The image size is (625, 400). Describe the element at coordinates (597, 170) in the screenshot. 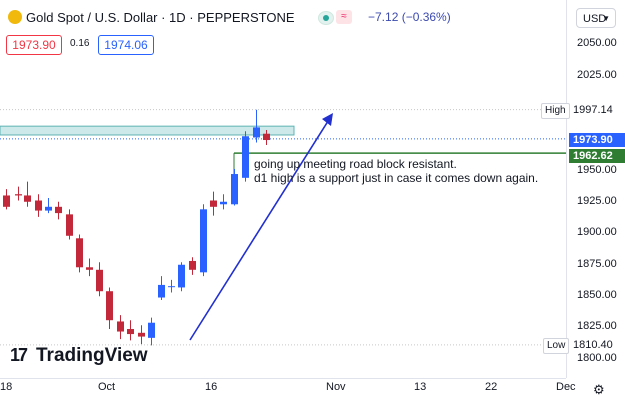

I see `price-tick: 1950.00` at that location.